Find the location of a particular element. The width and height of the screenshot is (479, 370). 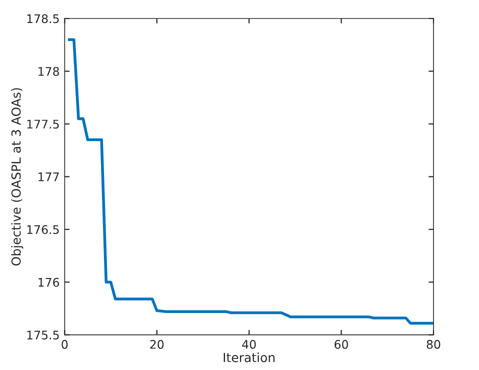

y-axis-title: Objective (OASPL at 3 AOAs) is located at coordinates (17, 177).